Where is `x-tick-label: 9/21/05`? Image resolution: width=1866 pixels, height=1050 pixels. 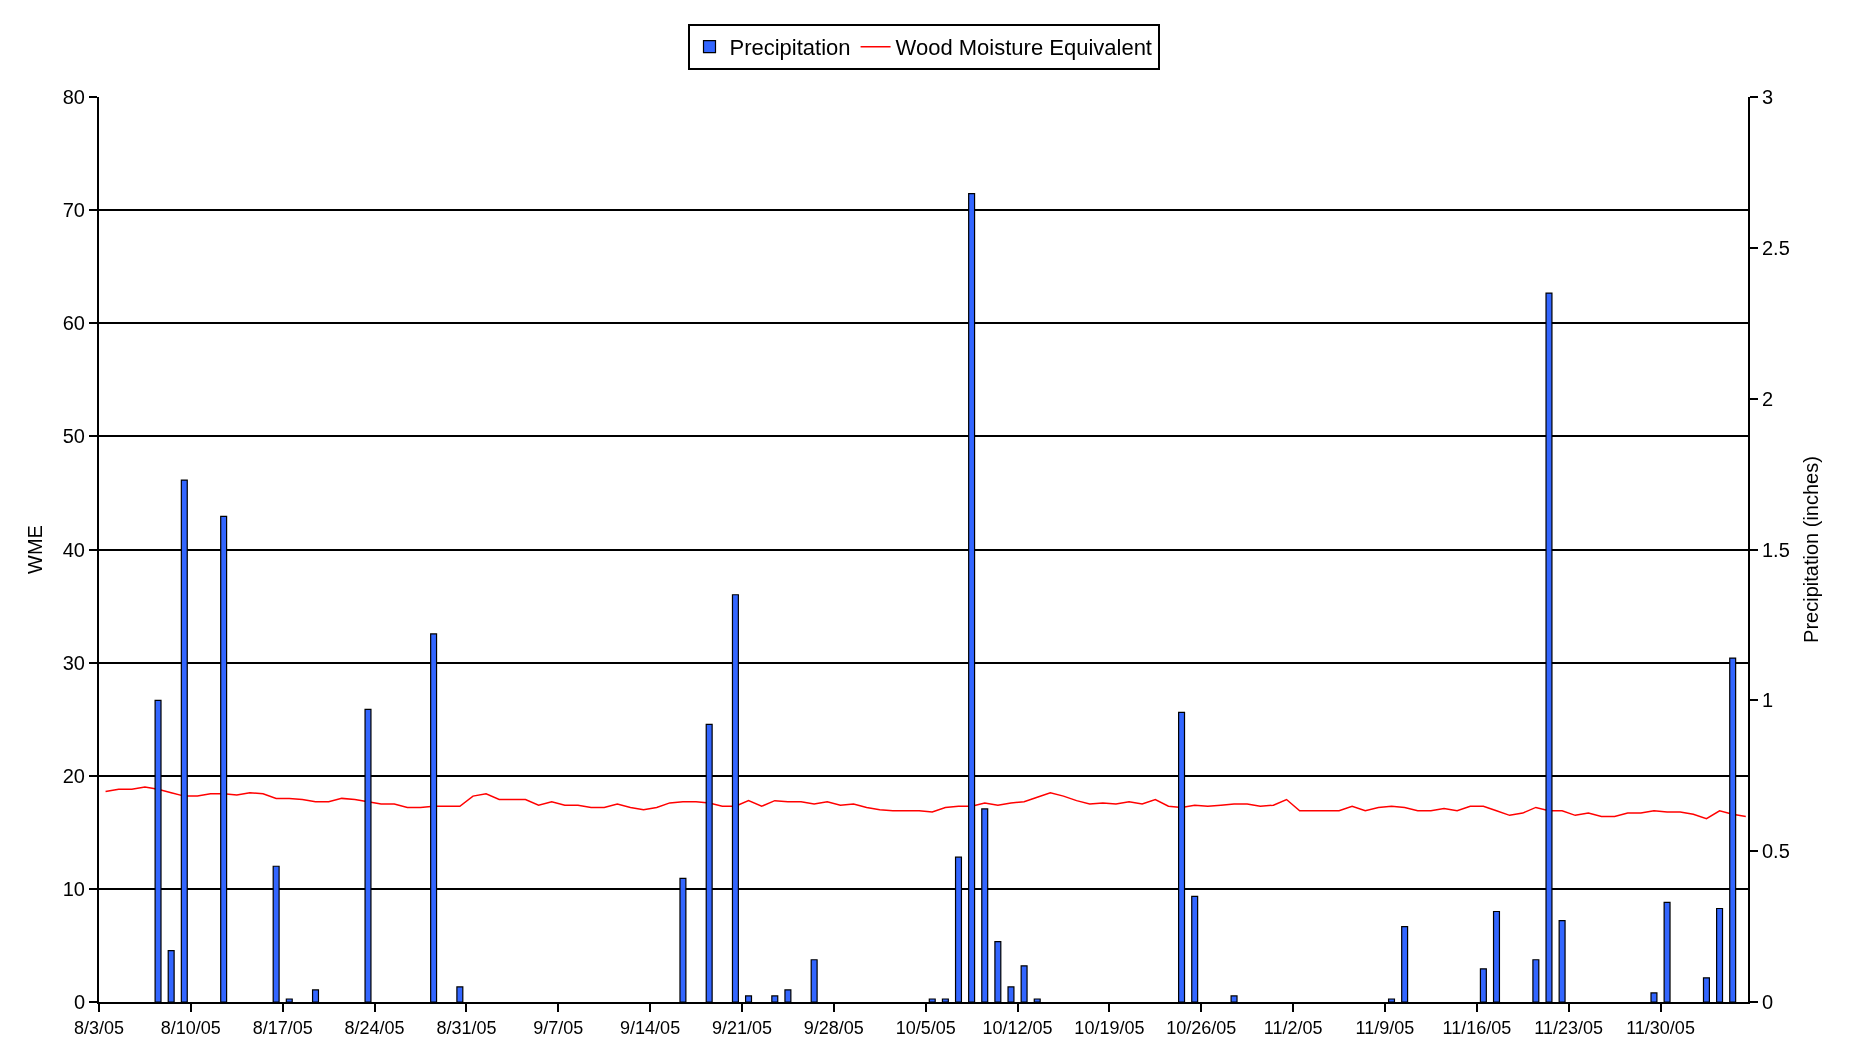
x-tick-label: 9/21/05 is located at coordinates (742, 1027).